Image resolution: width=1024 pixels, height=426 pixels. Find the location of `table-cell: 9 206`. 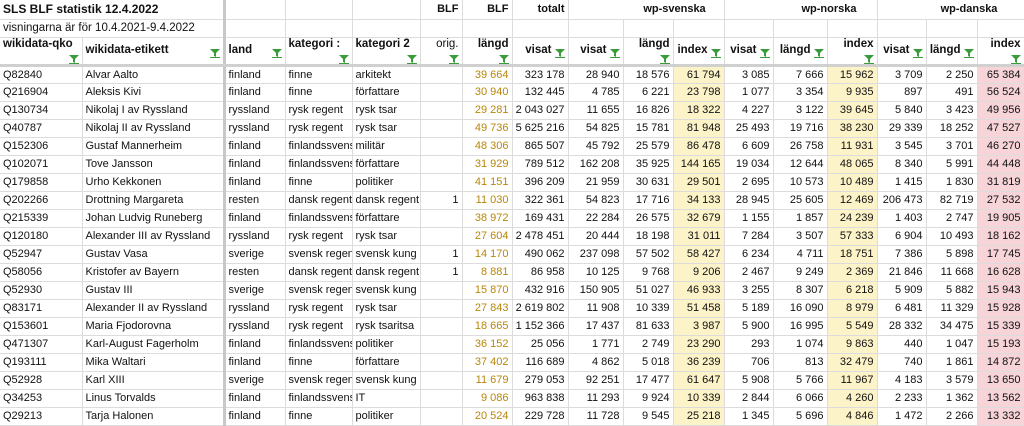

table-cell: 9 206 is located at coordinates (699, 272).